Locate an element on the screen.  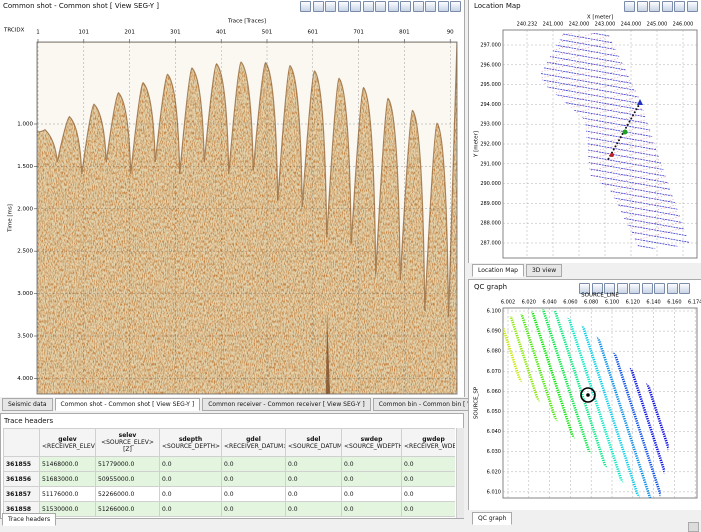
tab: Common shot - Common shot [ View SEG-Y ] is located at coordinates (127, 404).